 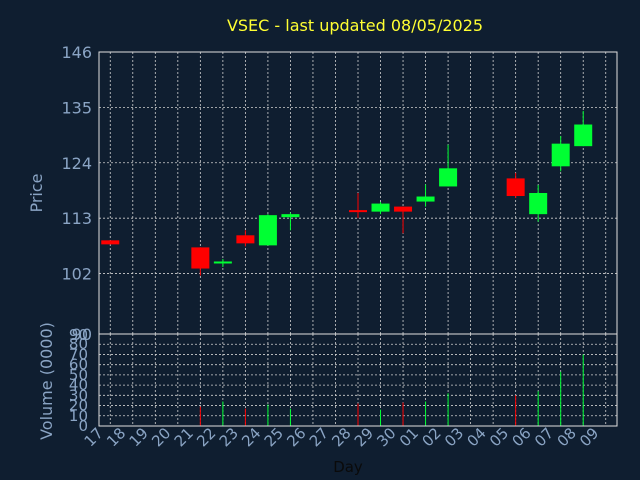 I want to click on price-tick-label: 90, so click(x=82, y=334).